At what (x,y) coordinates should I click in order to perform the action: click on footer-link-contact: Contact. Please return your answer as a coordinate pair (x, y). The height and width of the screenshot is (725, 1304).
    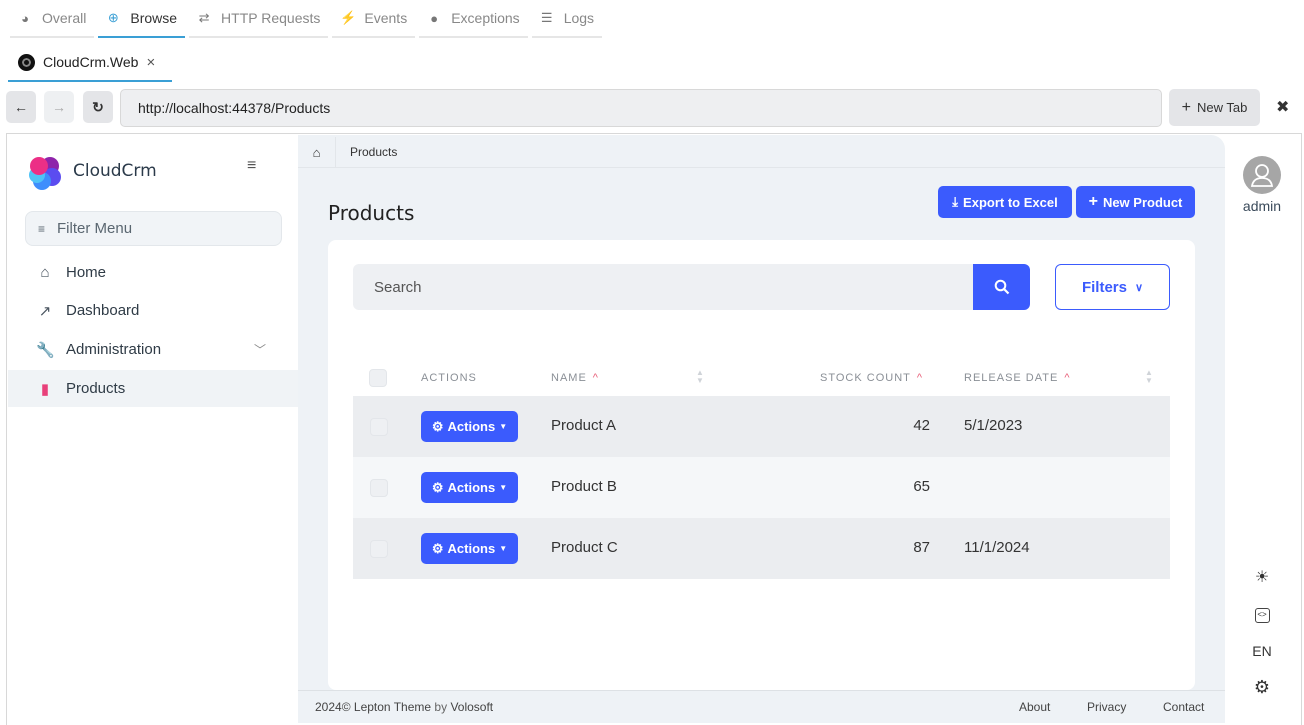
    Looking at the image, I should click on (1184, 707).